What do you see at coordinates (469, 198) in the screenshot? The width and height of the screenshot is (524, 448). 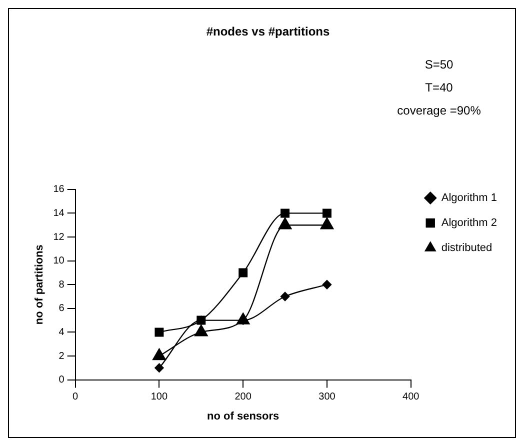 I see `legend-label: Algorithm 1` at bounding box center [469, 198].